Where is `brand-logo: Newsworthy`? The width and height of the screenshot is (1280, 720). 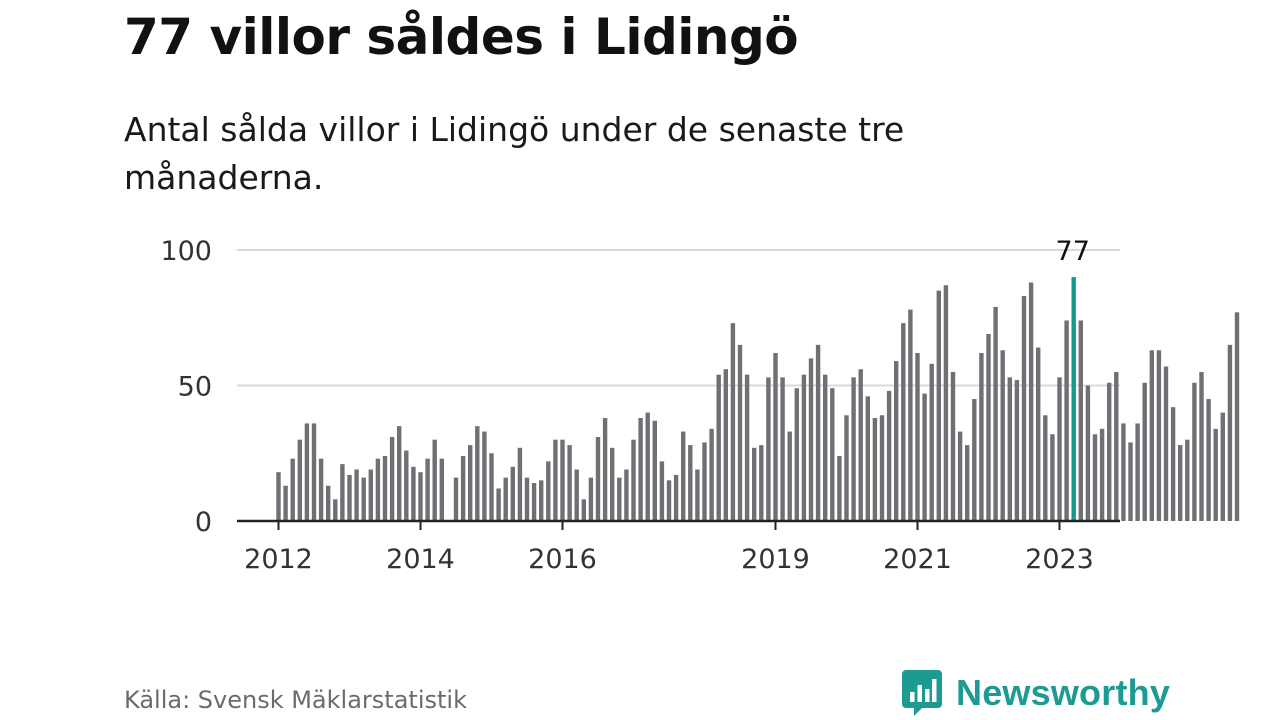
brand-logo: Newsworthy is located at coordinates (1036, 693).